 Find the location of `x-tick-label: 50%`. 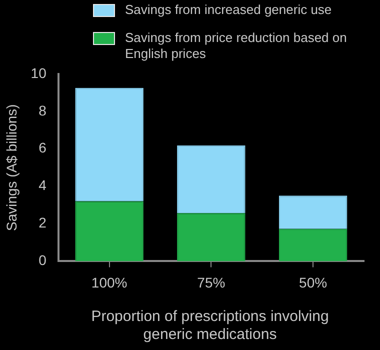

x-tick-label: 50% is located at coordinates (313, 282).